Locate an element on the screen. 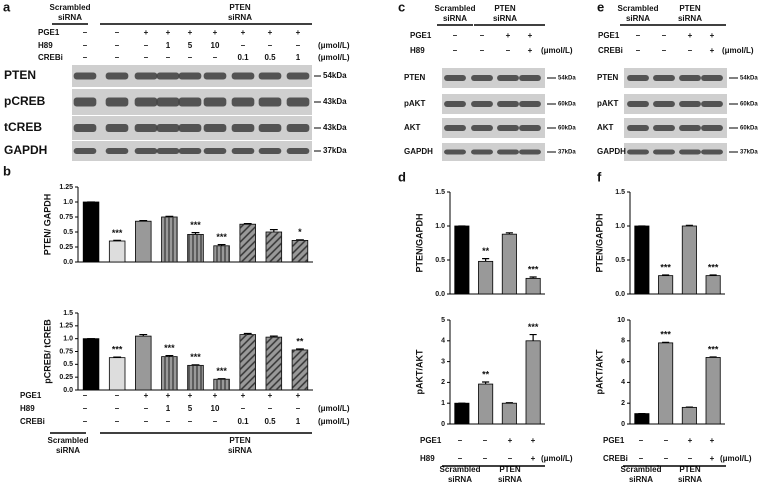 The width and height of the screenshot is (760, 488). treatment-cell: 0.5 is located at coordinates (270, 421).